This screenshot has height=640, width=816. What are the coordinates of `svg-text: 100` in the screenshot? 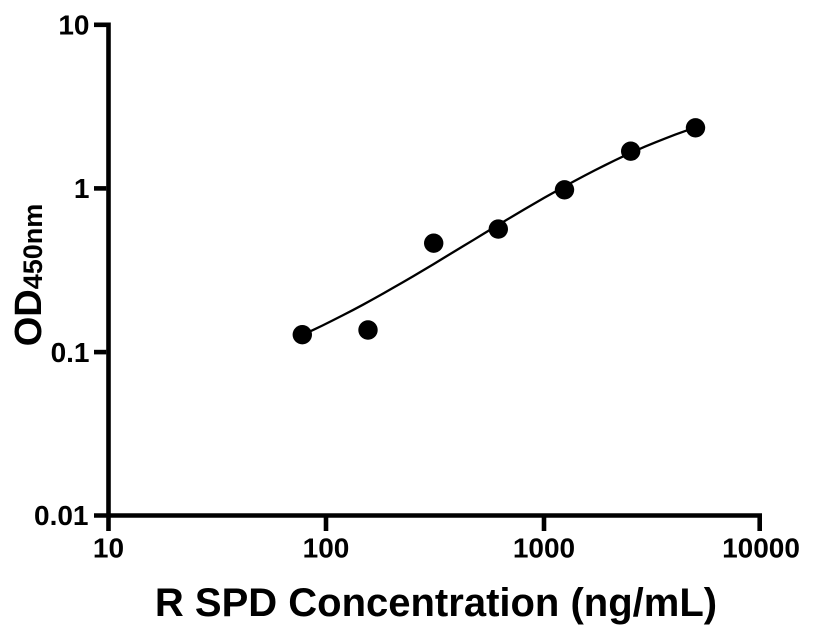 It's located at (326, 548).